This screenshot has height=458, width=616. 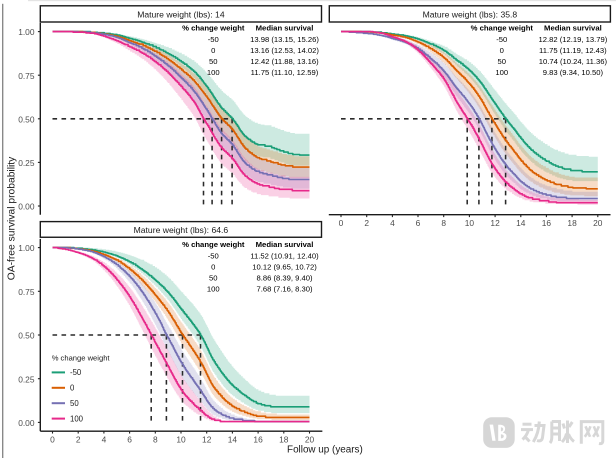 What do you see at coordinates (284, 267) in the screenshot?
I see `svg-text: 10.12 (9.65, 10.72)` at bounding box center [284, 267].